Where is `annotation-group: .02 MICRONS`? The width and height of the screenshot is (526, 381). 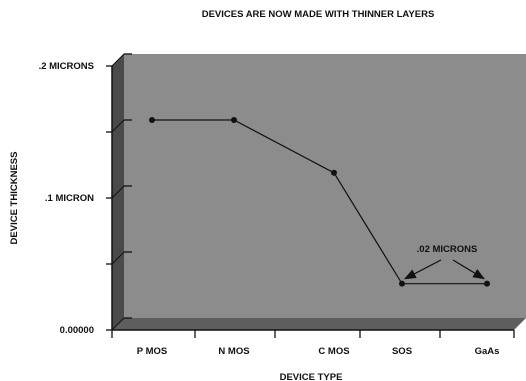 annotation-group: .02 MICRONS is located at coordinates (444, 262).